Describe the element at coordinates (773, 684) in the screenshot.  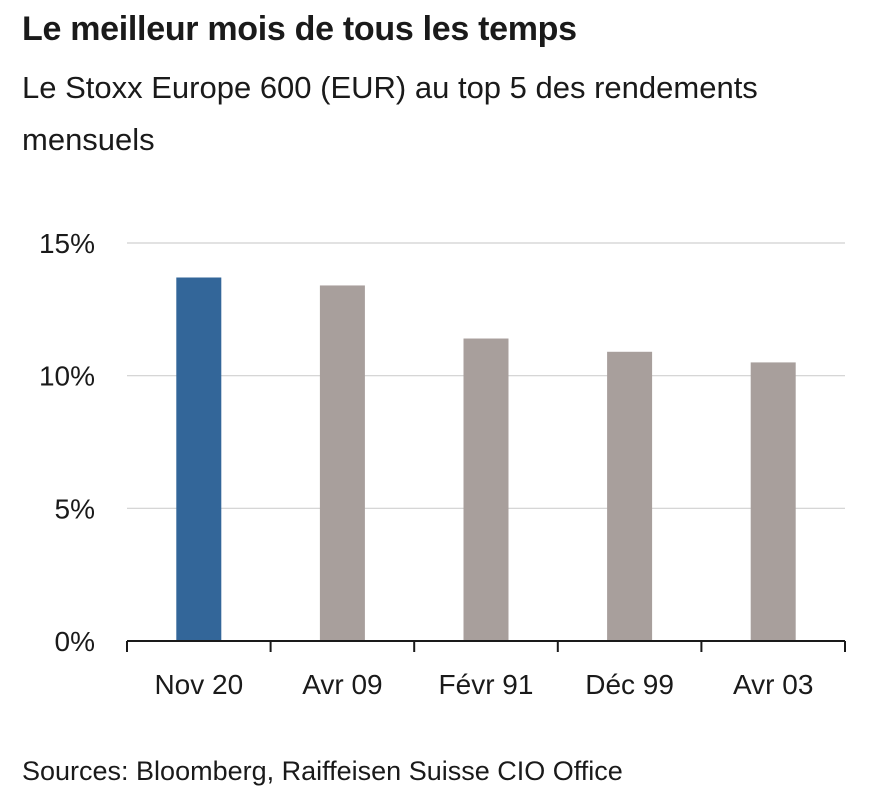
I see `x-tick-label: Avr 03` at that location.